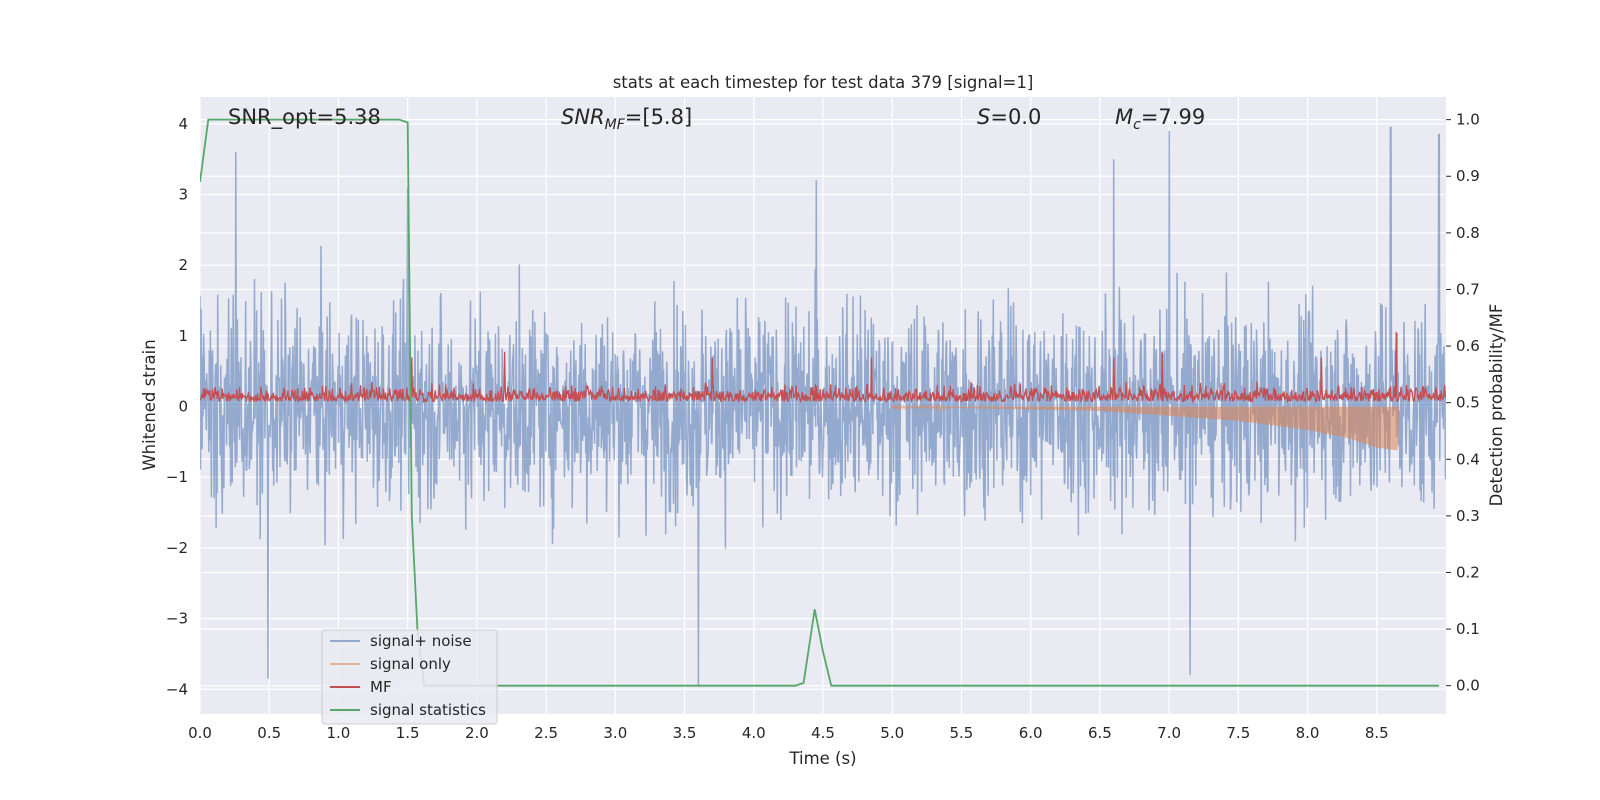 This screenshot has width=1600, height=800. Describe the element at coordinates (1468, 459) in the screenshot. I see `y-tick-label-right: 0.4` at that location.